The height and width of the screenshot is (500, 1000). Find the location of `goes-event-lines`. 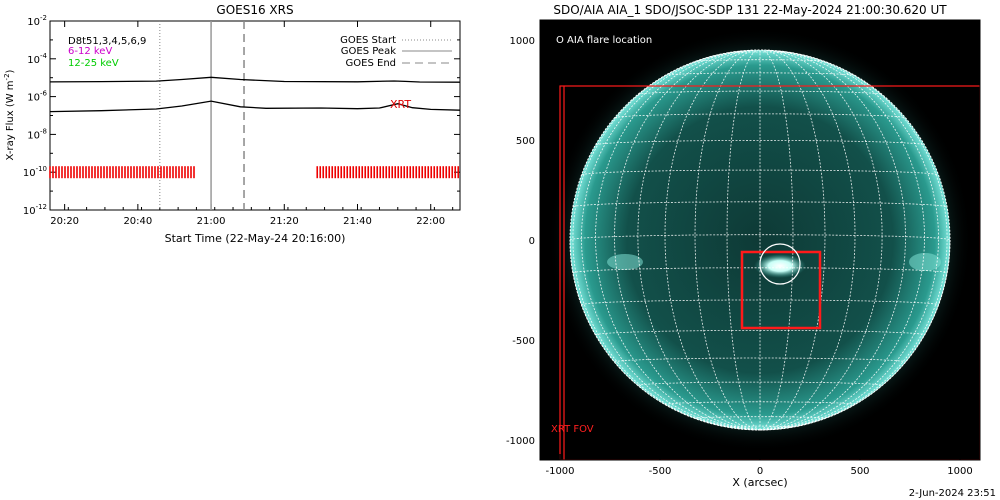

goes-event-lines is located at coordinates (202, 115).